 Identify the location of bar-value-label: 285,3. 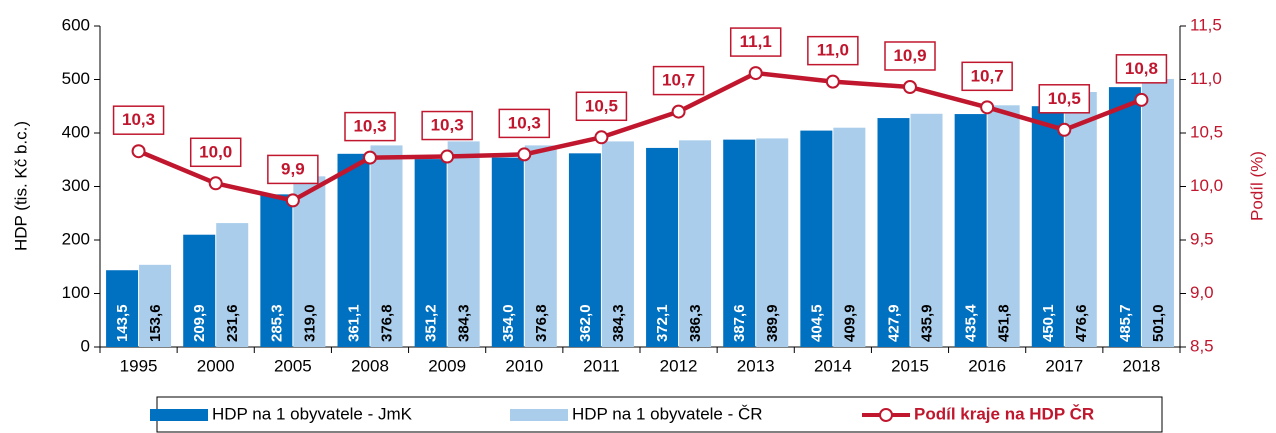
(276, 323).